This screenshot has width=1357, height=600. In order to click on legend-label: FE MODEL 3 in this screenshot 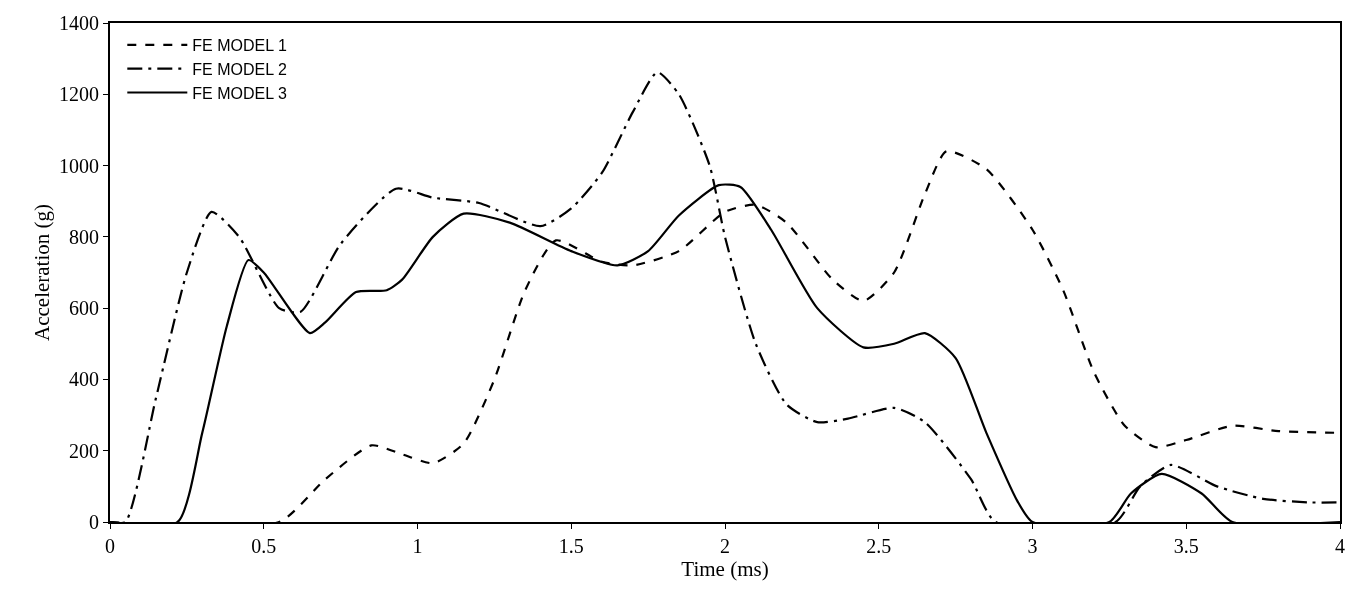, I will do `click(239, 93)`.